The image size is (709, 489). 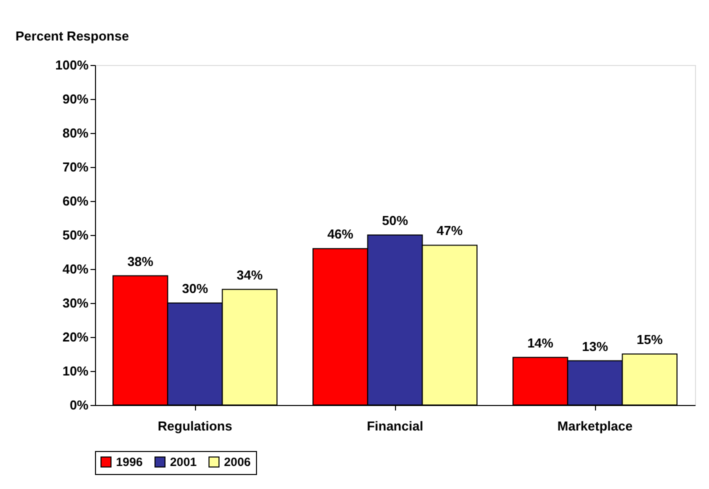 What do you see at coordinates (79, 405) in the screenshot?
I see `y-tick-label: 0%` at bounding box center [79, 405].